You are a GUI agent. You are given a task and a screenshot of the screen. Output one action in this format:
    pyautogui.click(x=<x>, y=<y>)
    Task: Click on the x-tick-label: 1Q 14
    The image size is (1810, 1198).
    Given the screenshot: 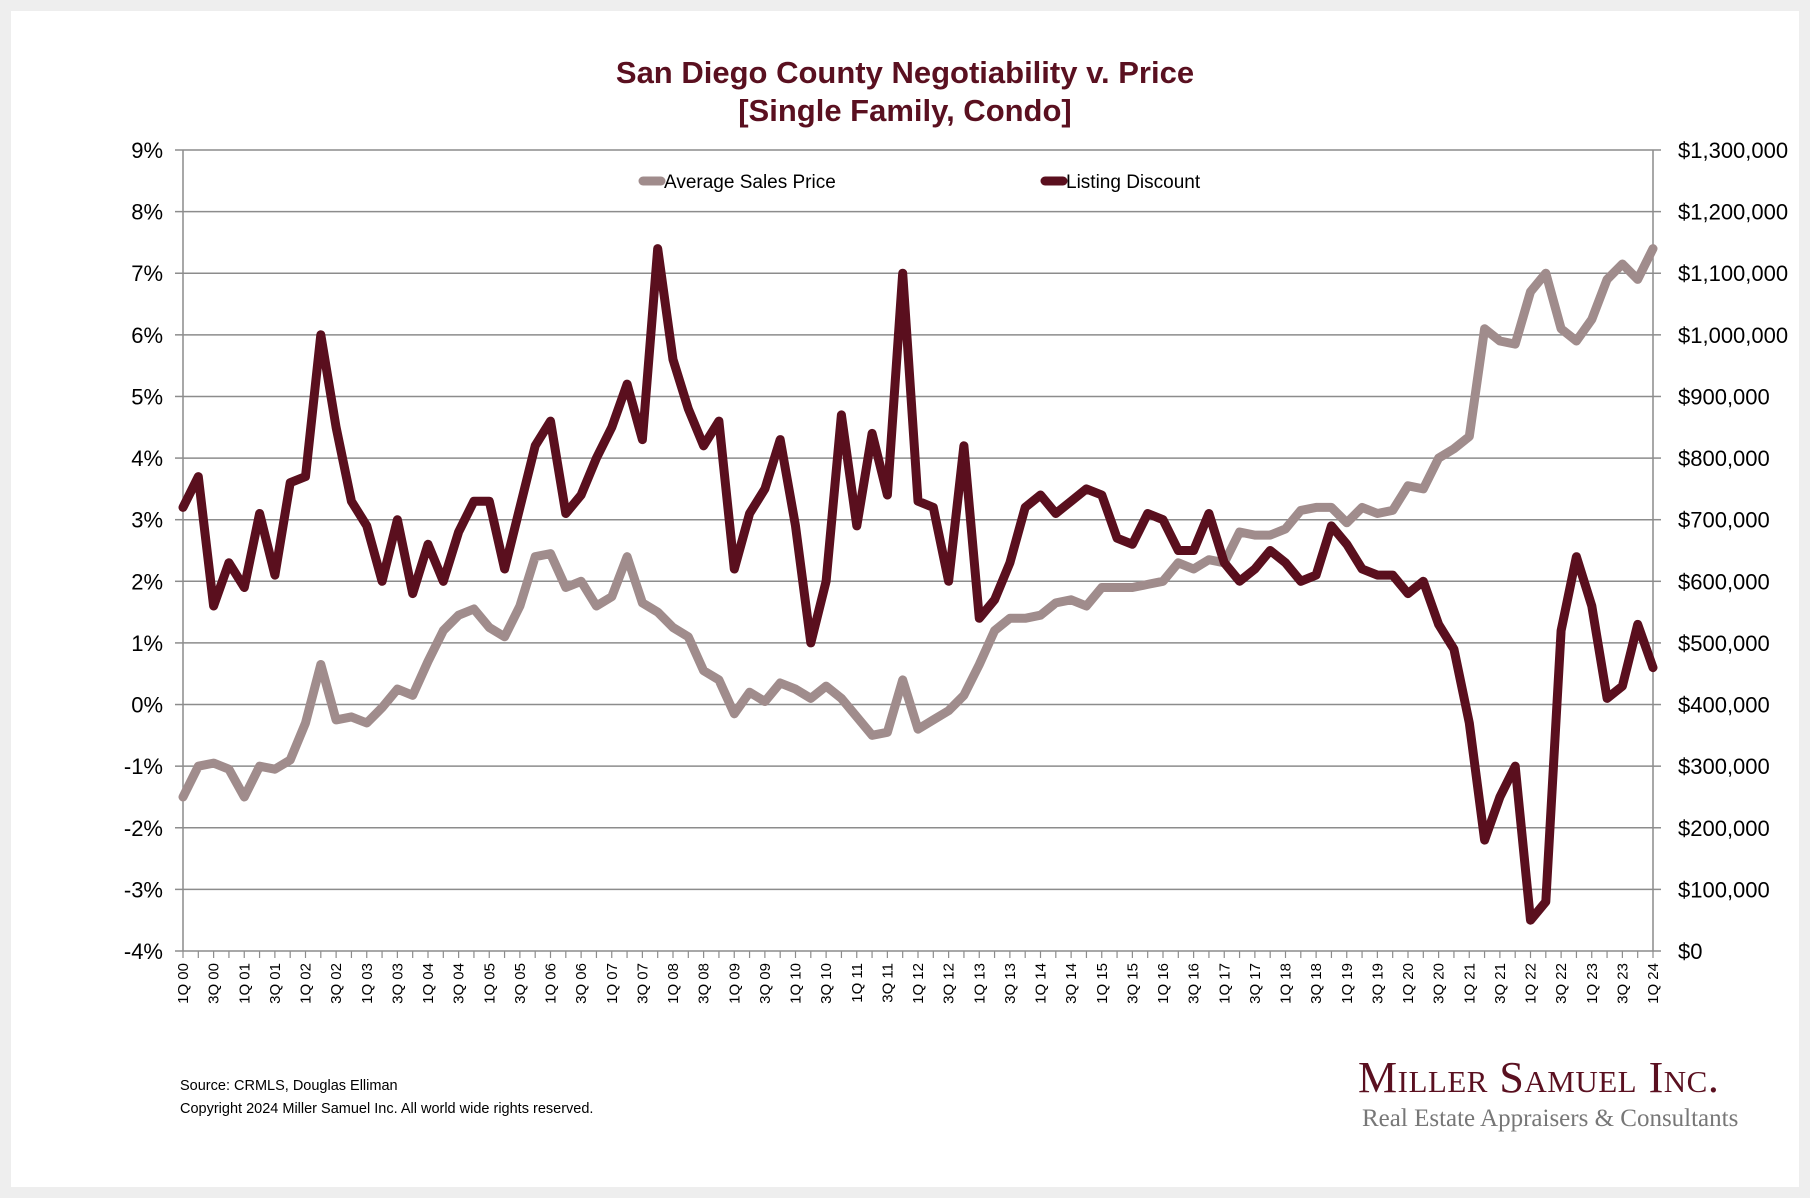 What is the action you would take?
    pyautogui.click(x=1041, y=983)
    